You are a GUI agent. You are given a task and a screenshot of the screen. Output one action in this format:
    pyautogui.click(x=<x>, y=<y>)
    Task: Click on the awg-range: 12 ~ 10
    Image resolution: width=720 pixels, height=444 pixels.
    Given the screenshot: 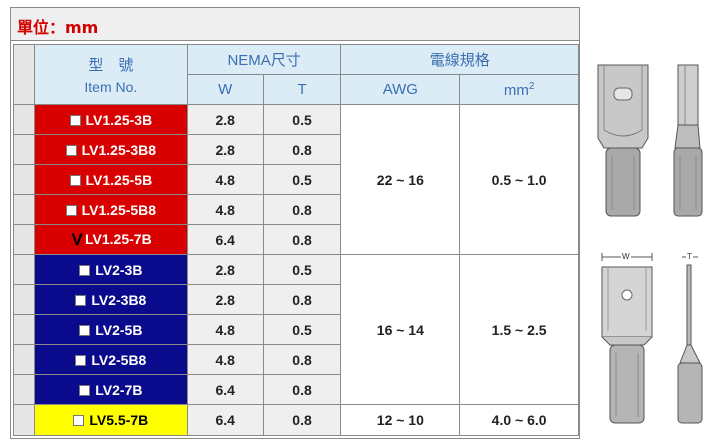 What is the action you would take?
    pyautogui.click(x=400, y=420)
    